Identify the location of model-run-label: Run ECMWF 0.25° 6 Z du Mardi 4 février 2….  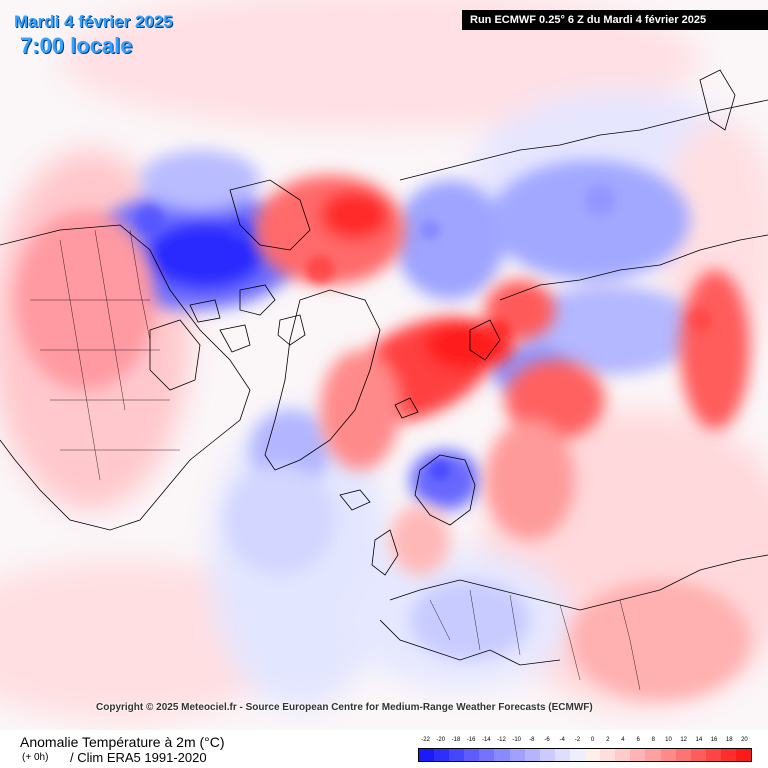
(615, 20).